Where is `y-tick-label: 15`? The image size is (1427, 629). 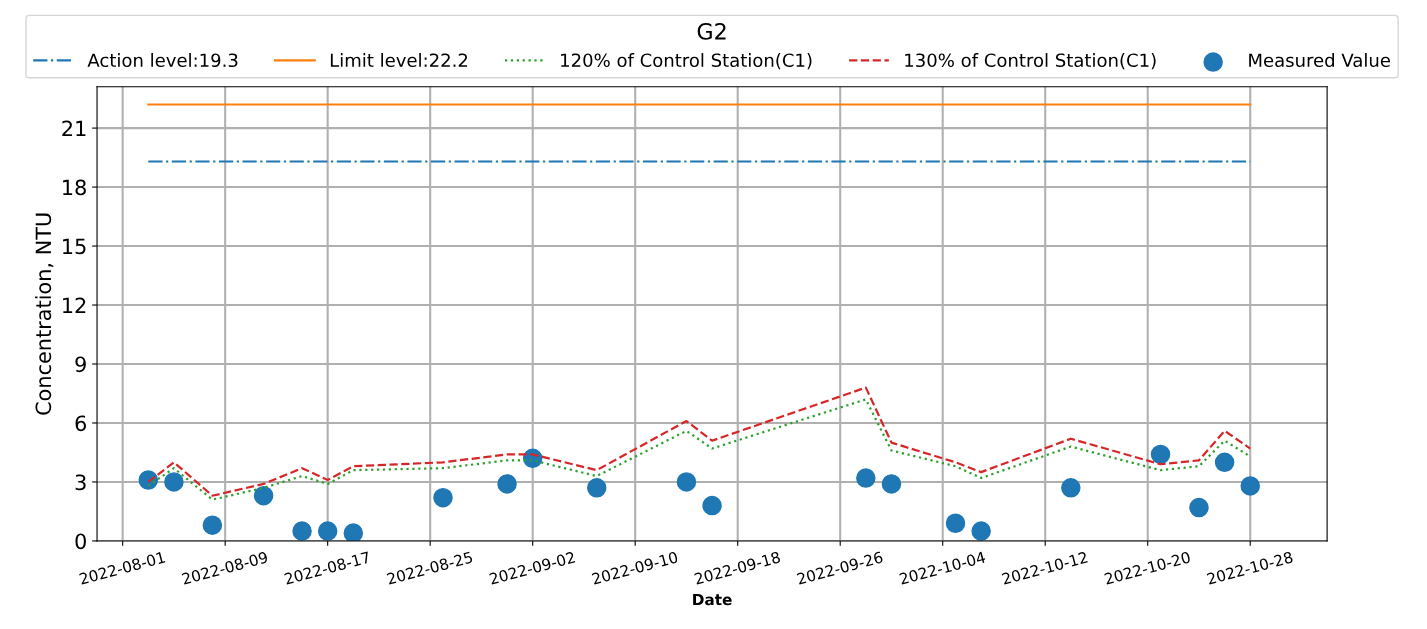
y-tick-label: 15 is located at coordinates (74, 246).